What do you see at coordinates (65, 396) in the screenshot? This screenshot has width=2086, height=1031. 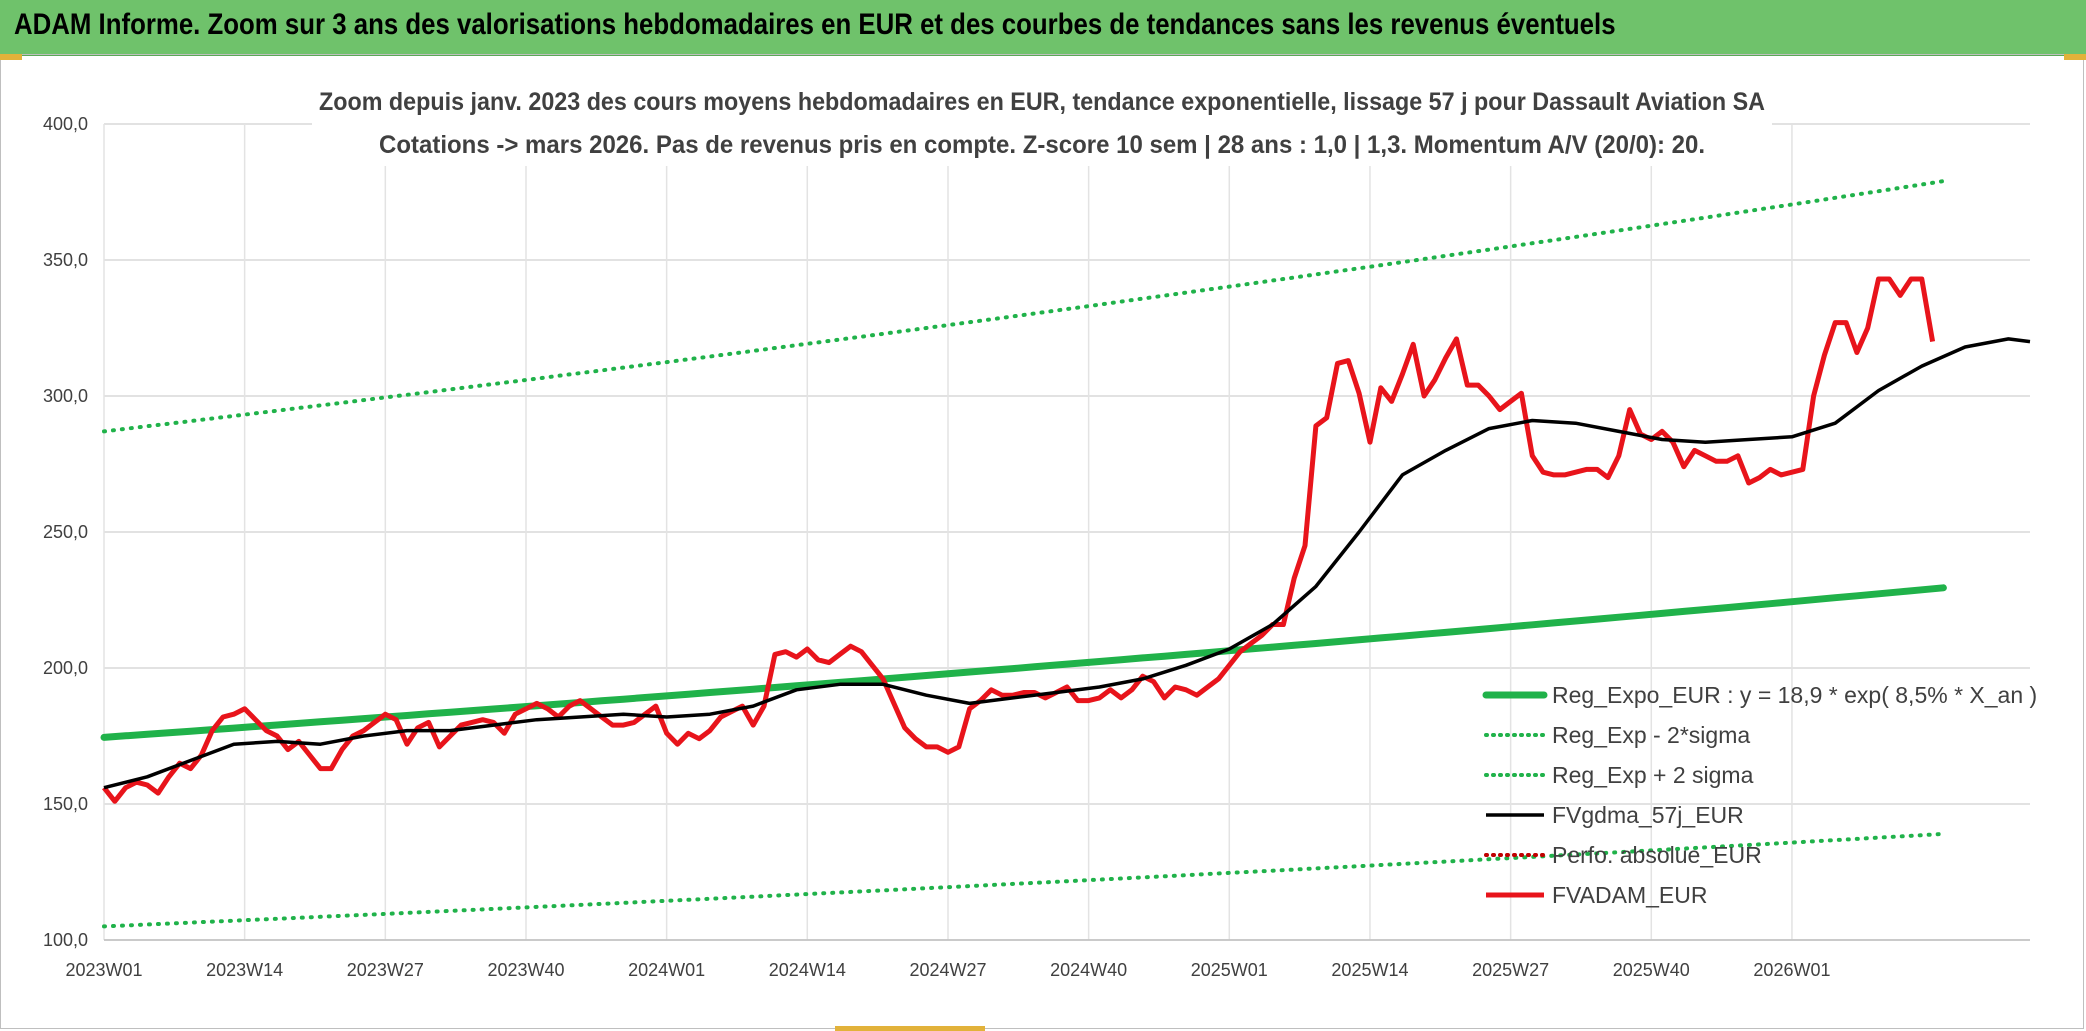 I see `y-tick-label: 300,0` at bounding box center [65, 396].